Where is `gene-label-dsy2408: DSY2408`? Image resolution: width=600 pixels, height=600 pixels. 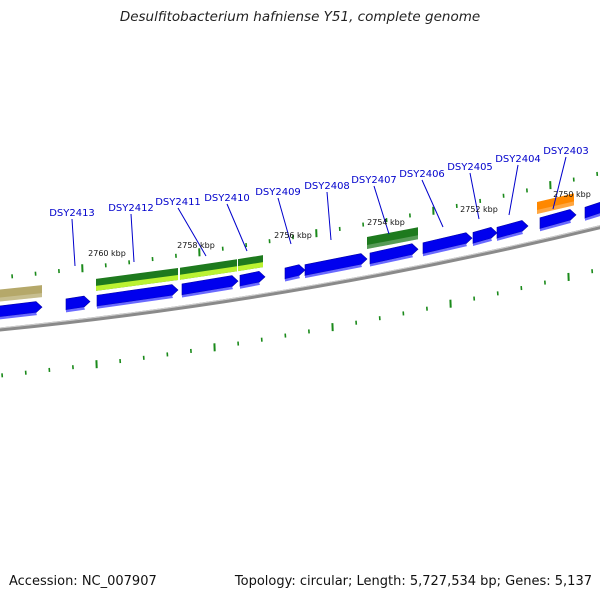
gene-label-dsy2408: DSY2408 is located at coordinates (327, 186).